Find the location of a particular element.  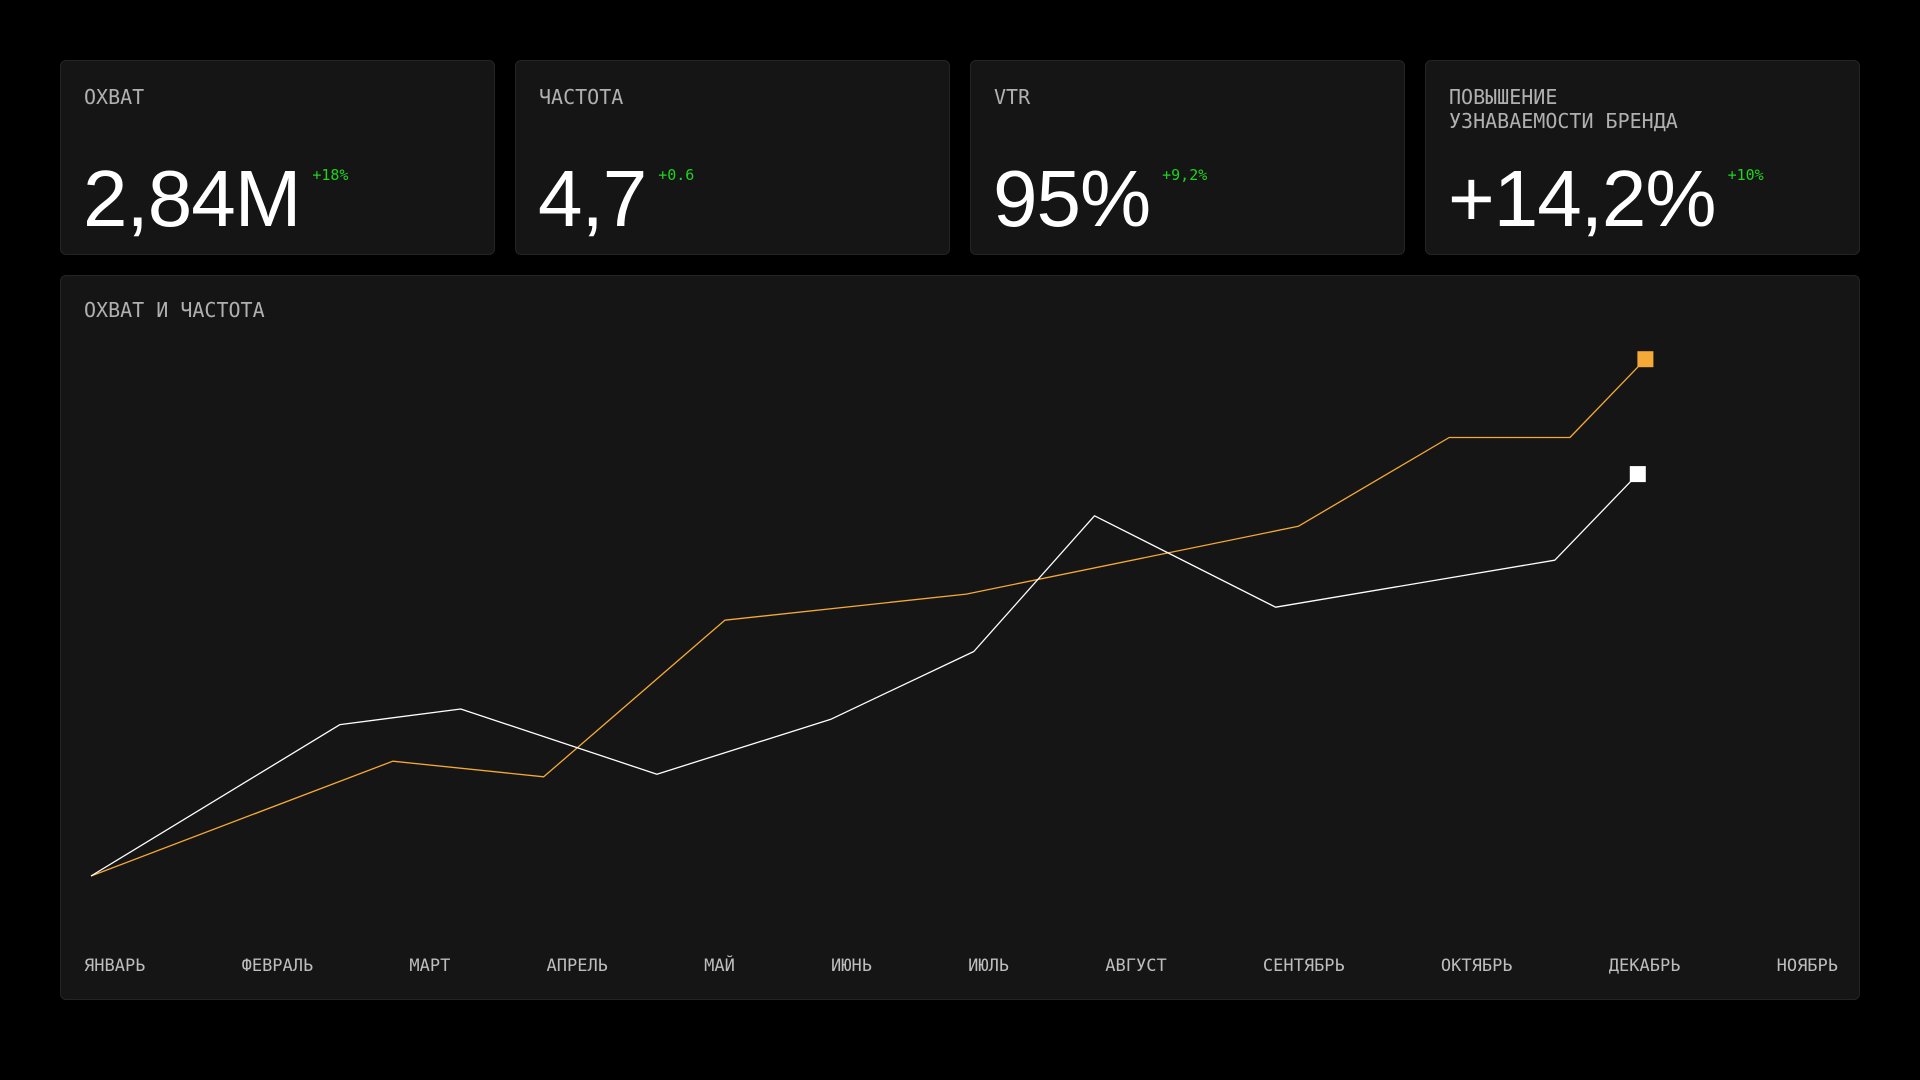

kpi-label: ЧАСТОТА is located at coordinates (581, 97).